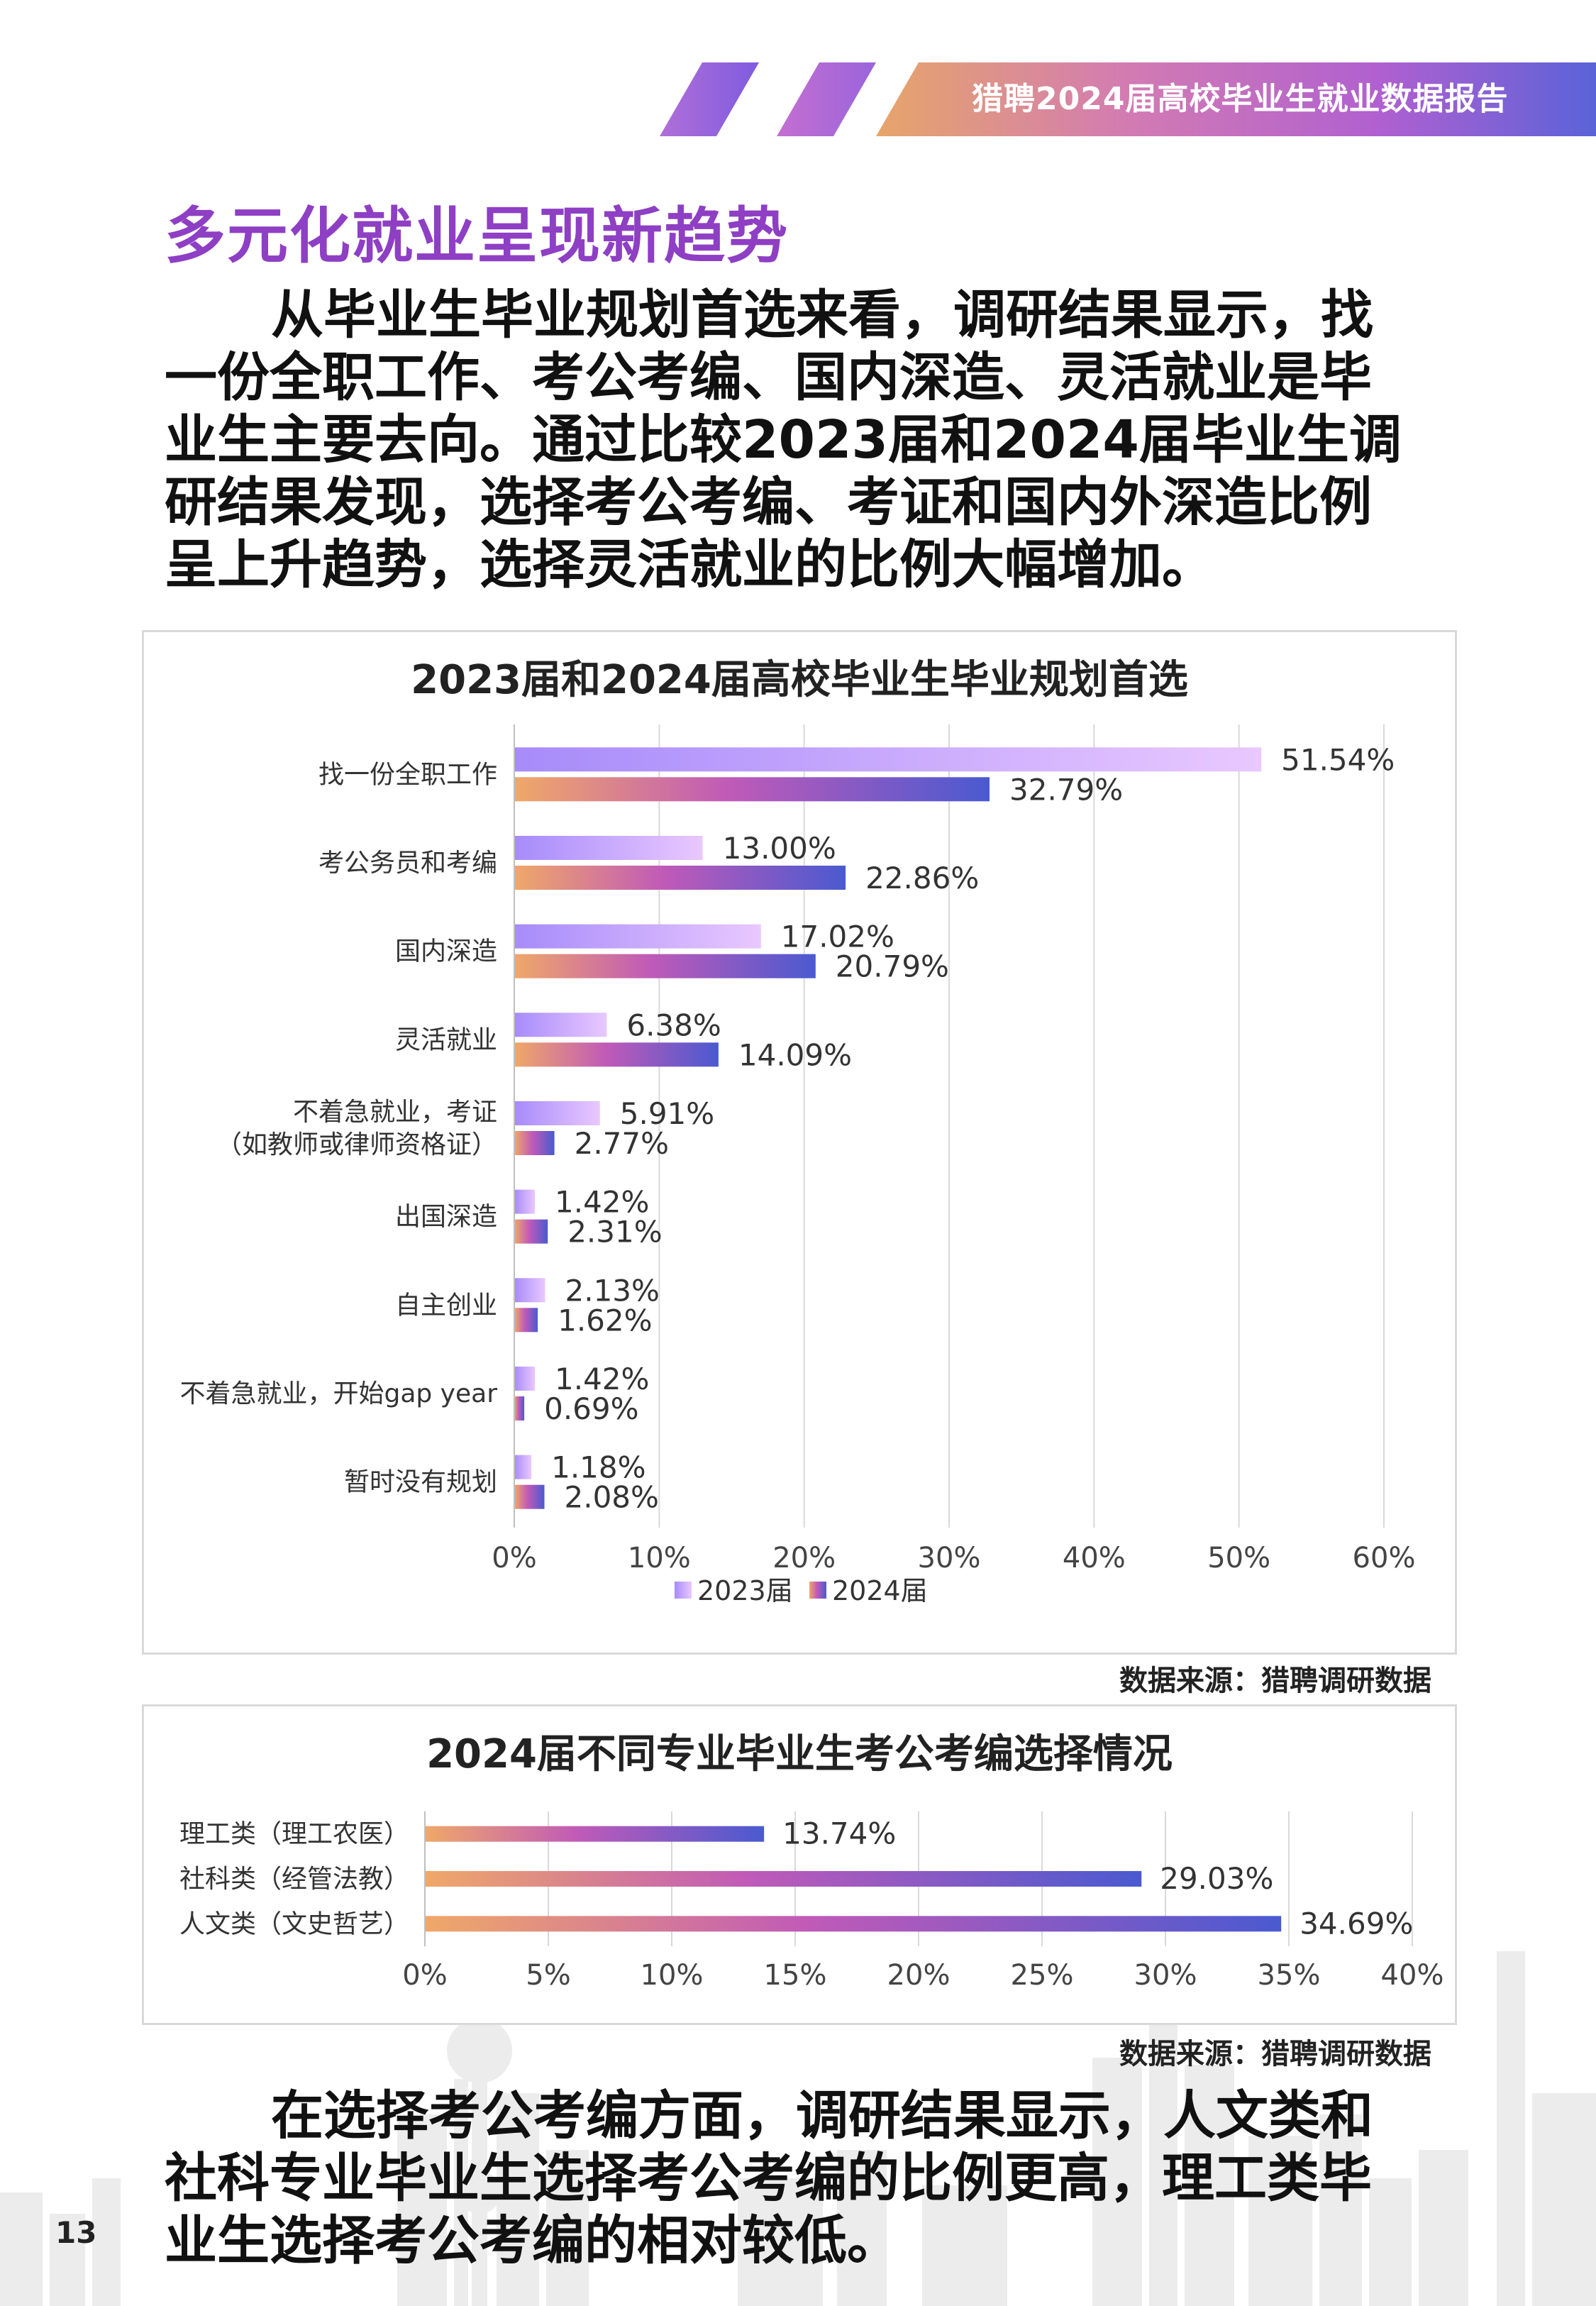  Describe the element at coordinates (795, 1054) in the screenshot. I see `data-label: 14.09%` at that location.